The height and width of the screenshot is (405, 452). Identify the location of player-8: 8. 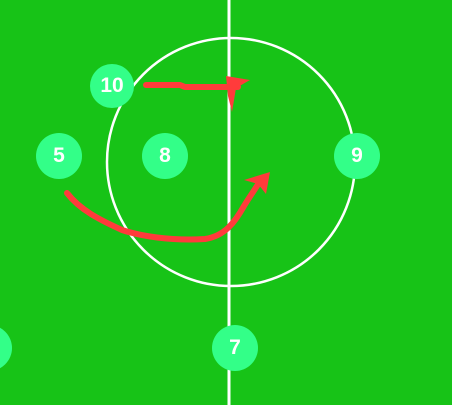
(165, 156).